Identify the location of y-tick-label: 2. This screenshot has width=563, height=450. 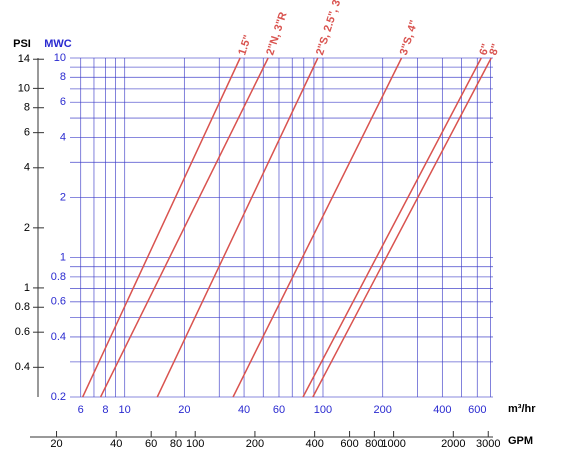
(63, 197).